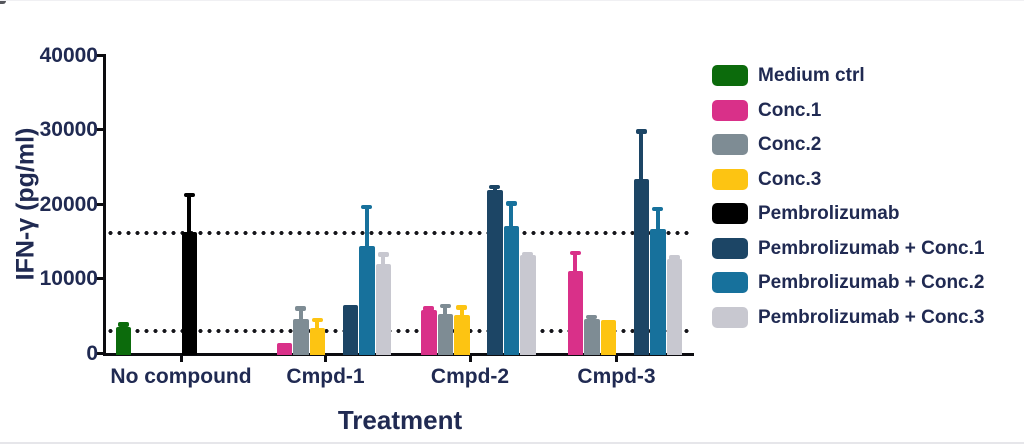 The image size is (1024, 448). Describe the element at coordinates (398, 354) in the screenshot. I see `x-axis-line` at that location.